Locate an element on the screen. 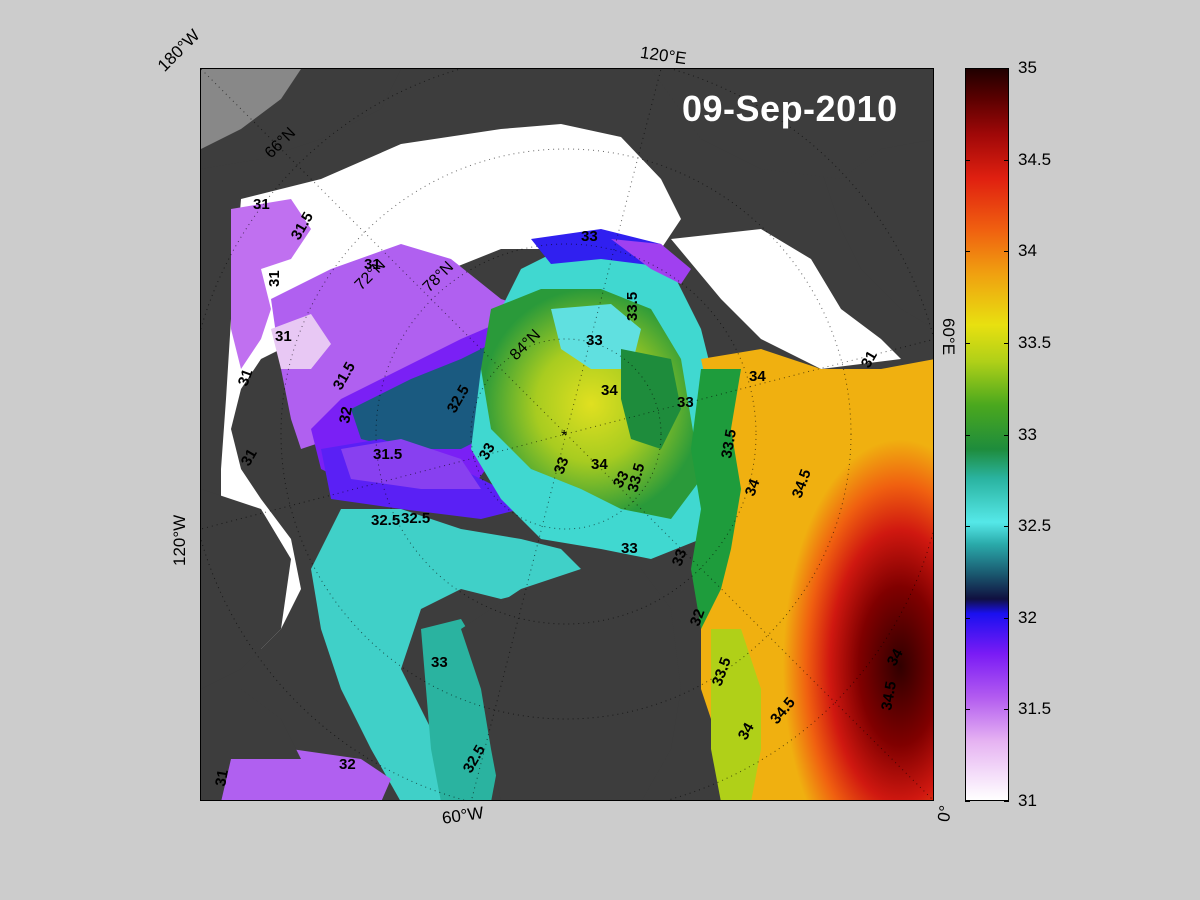  colorbar-tick-label: 32.5 is located at coordinates (1035, 526).